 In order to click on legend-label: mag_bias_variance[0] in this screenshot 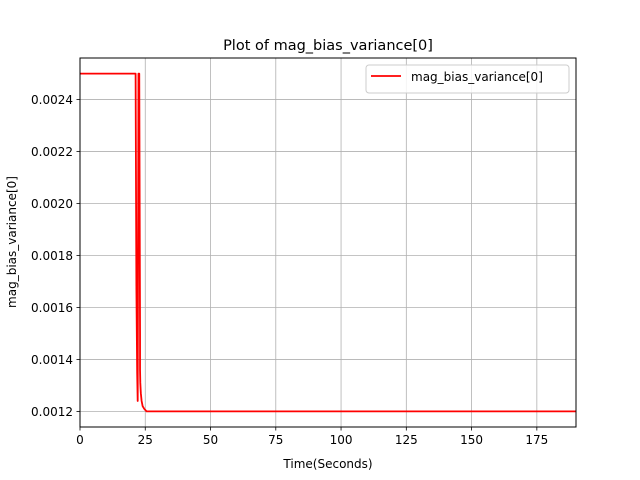, I will do `click(477, 77)`.